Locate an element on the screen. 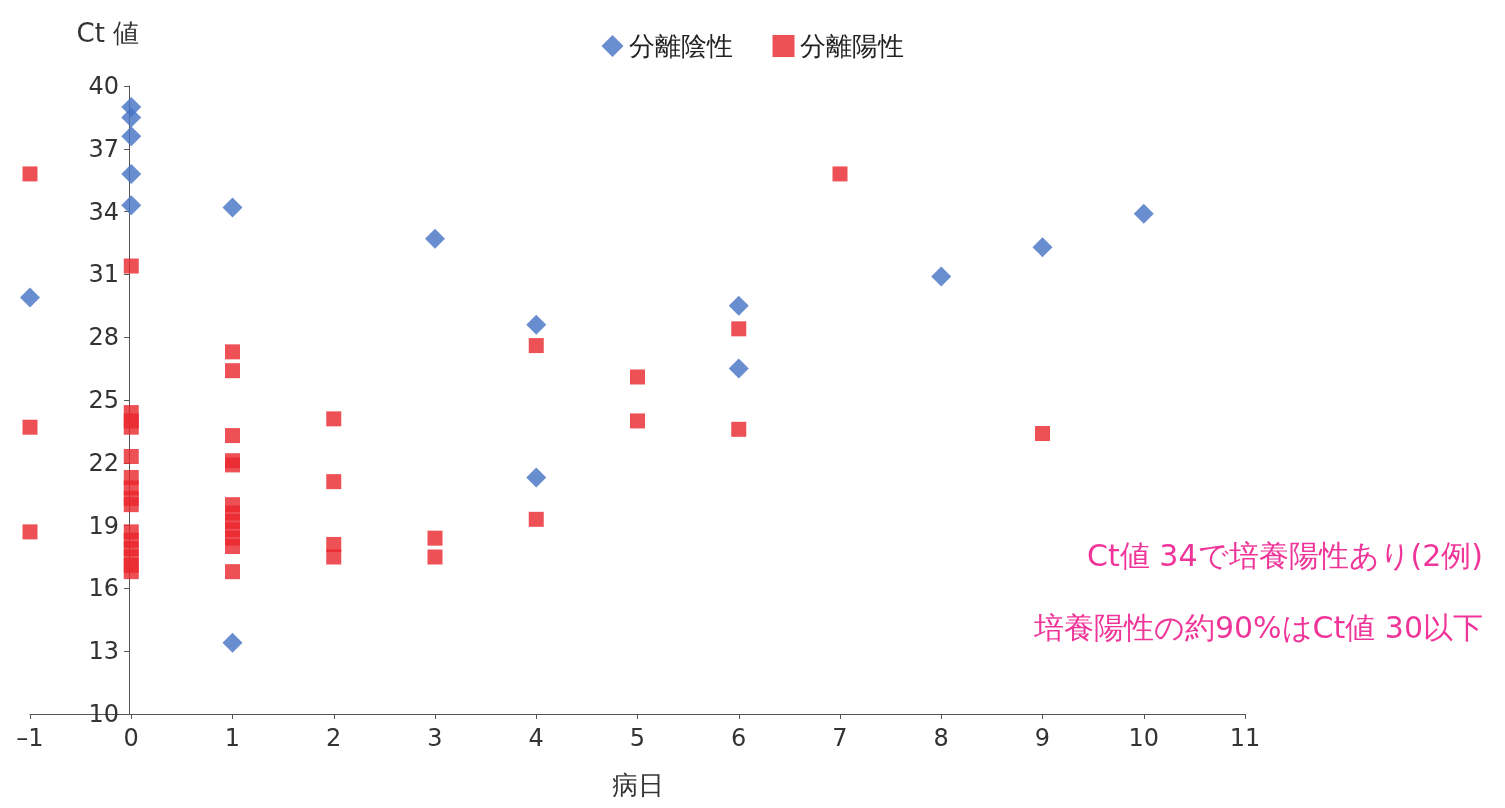 The image size is (1505, 808). y-tick-label: 25 is located at coordinates (104, 400).